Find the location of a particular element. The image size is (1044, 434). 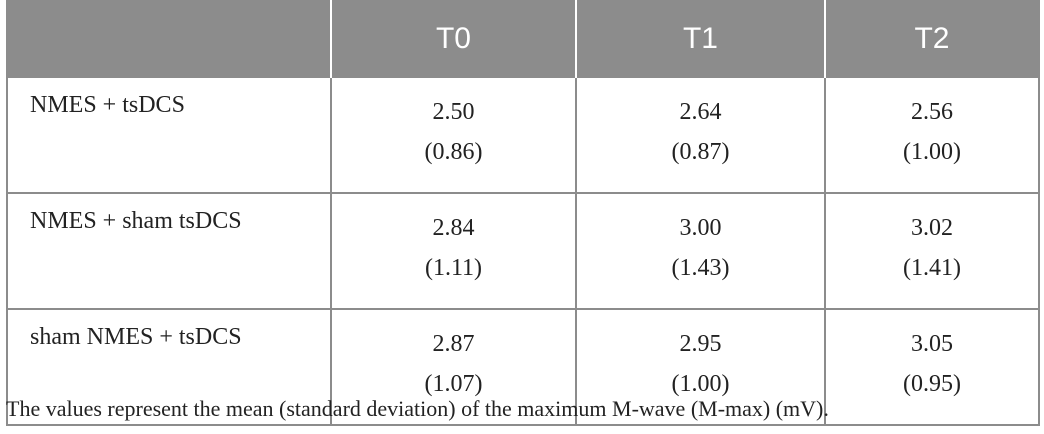

mean-value: 3.02 is located at coordinates (932, 228).